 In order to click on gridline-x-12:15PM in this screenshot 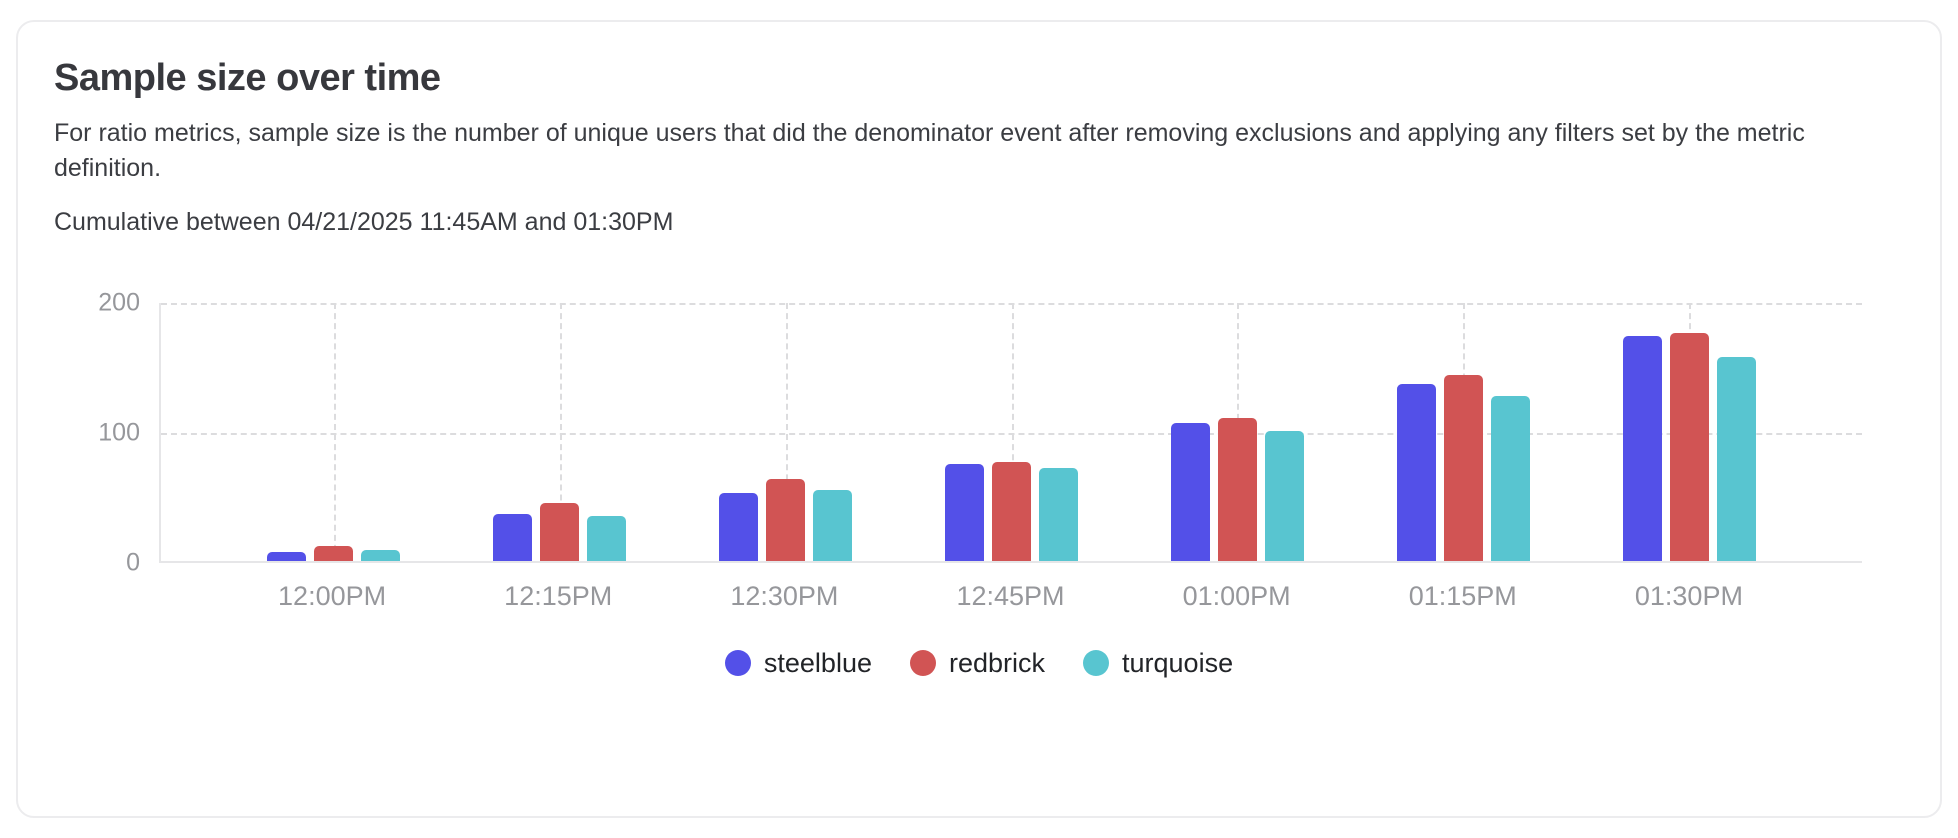, I will do `click(560, 431)`.